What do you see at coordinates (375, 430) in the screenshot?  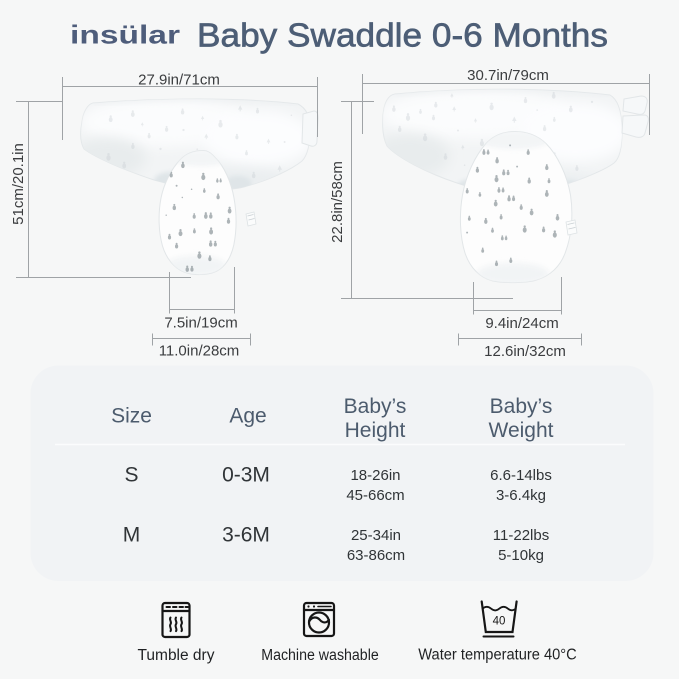 I see `svg-text: Height` at bounding box center [375, 430].